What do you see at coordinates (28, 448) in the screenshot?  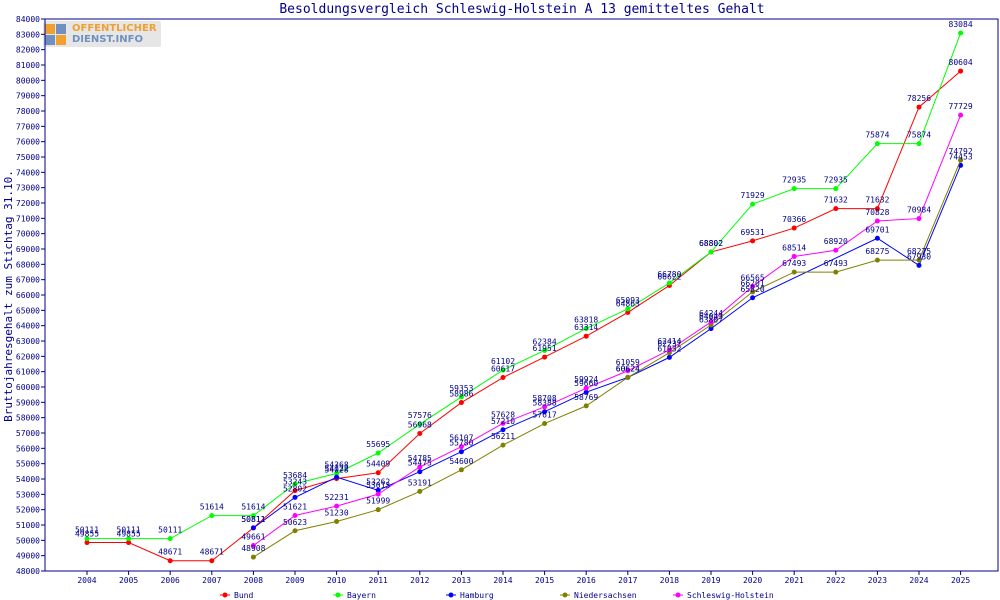 I see `y-tick-label: 56000` at bounding box center [28, 448].